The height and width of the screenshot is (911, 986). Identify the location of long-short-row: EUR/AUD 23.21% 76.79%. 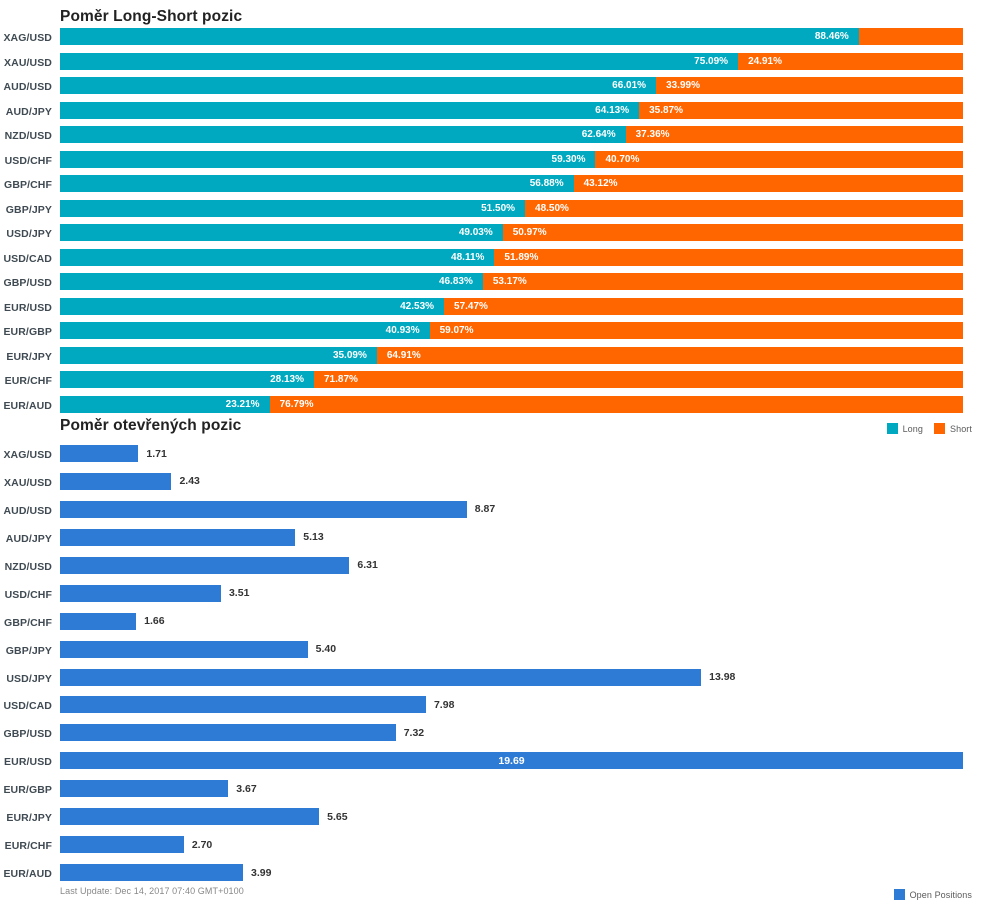
(493, 408).